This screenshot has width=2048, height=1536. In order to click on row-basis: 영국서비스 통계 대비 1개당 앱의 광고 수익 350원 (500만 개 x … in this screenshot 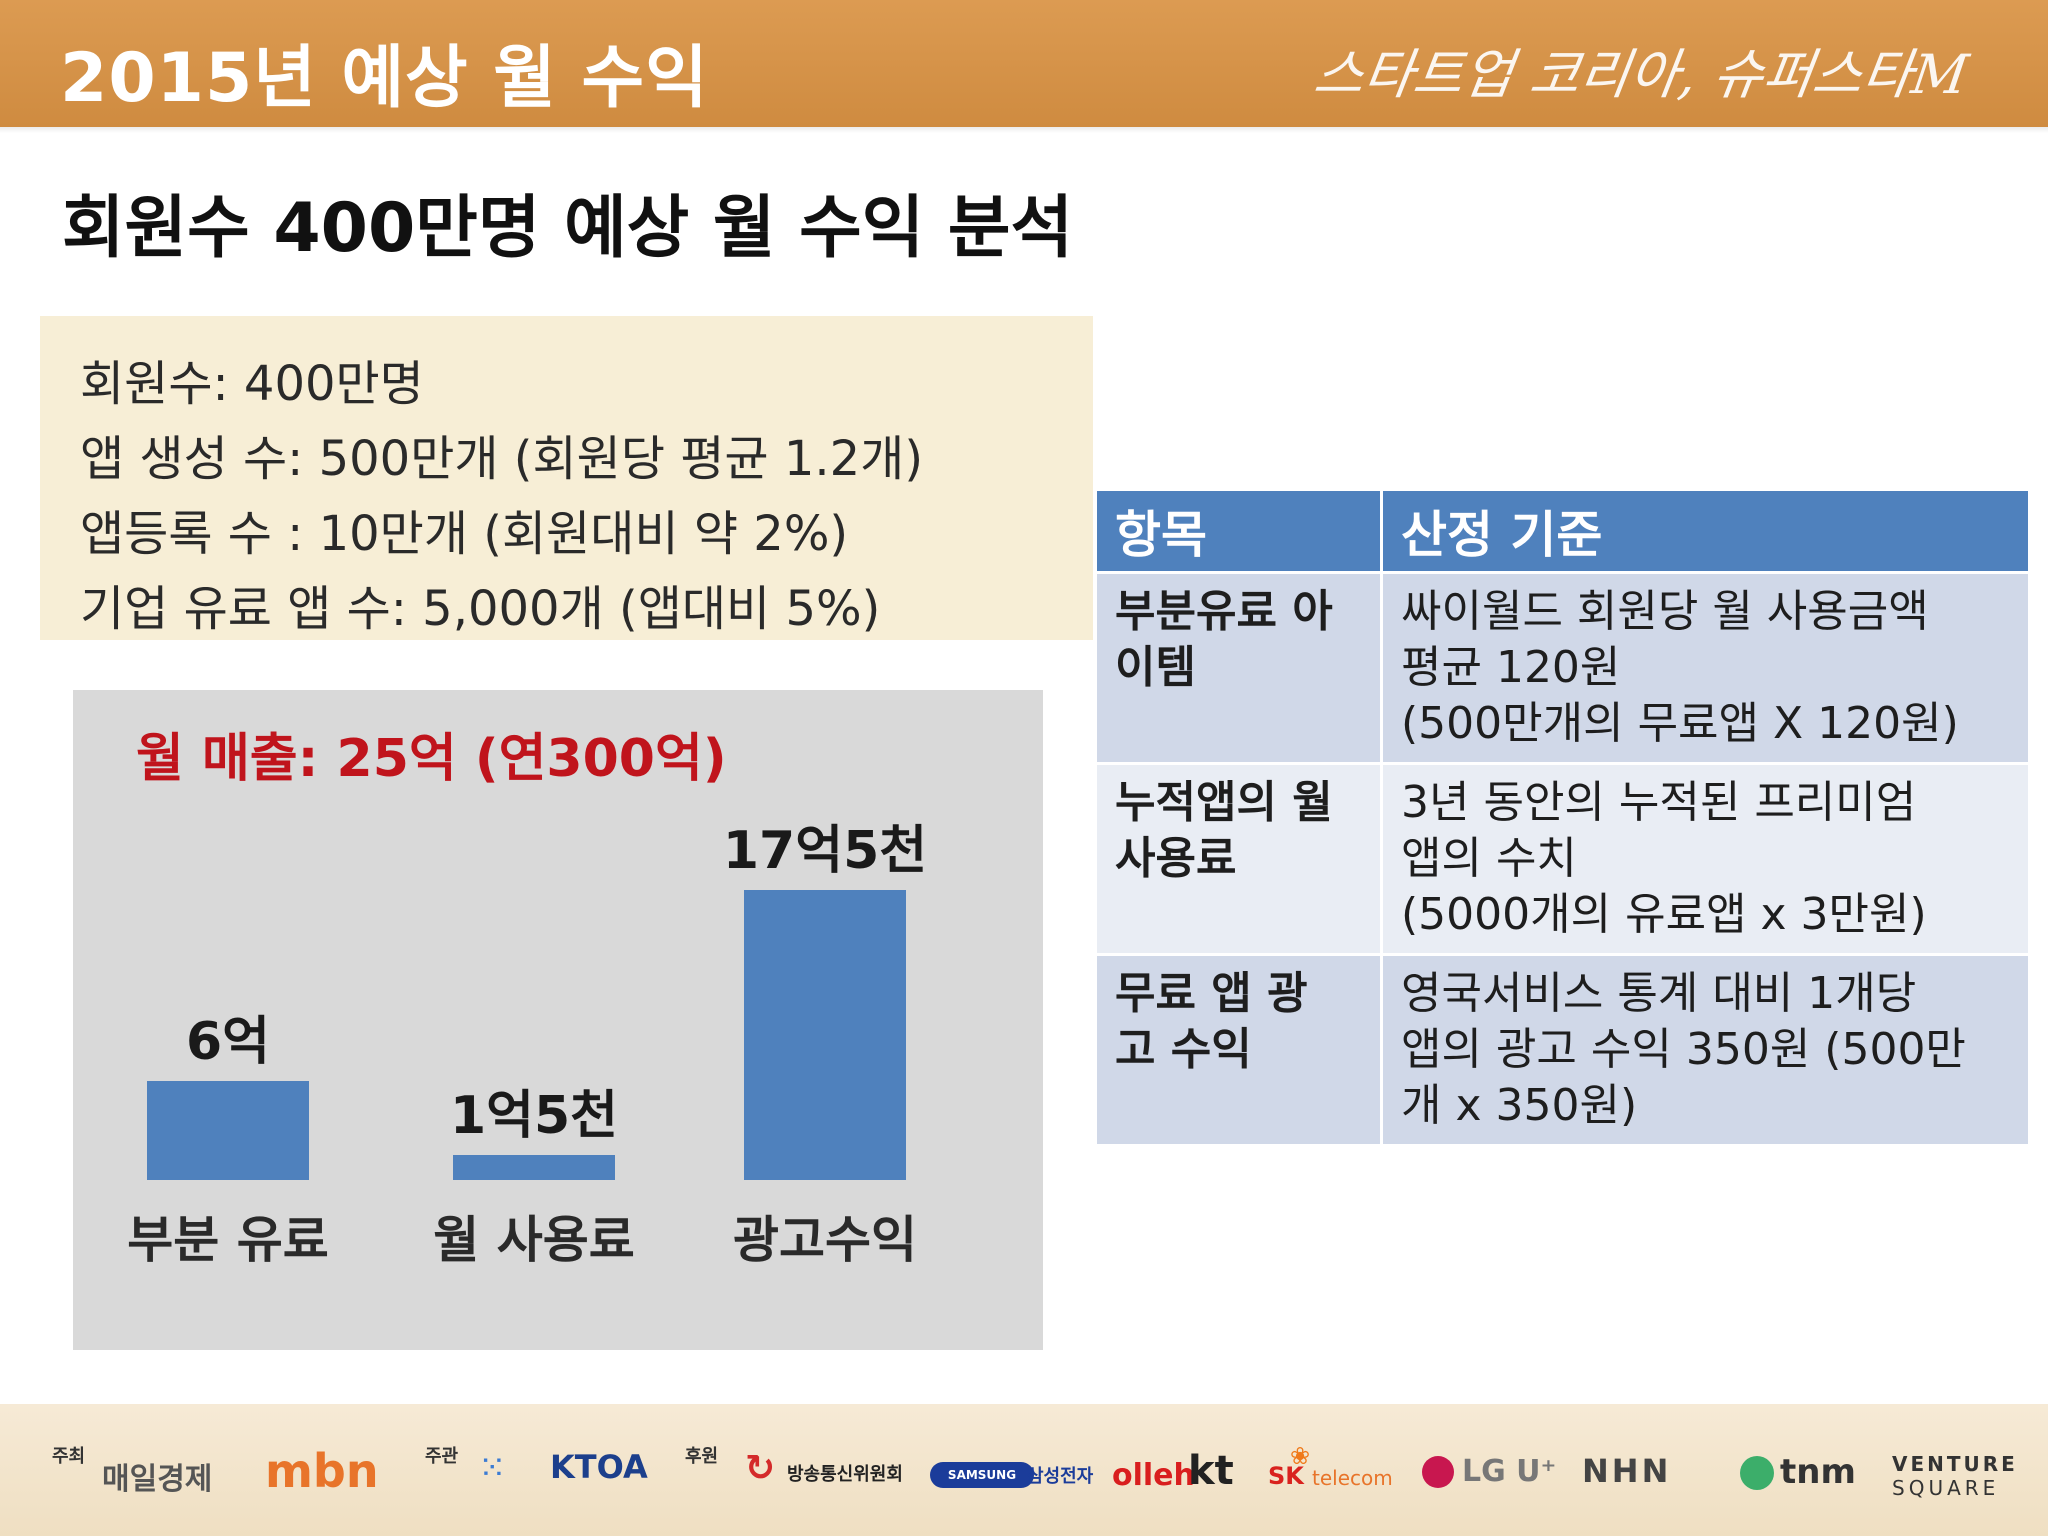, I will do `click(1705, 1050)`.